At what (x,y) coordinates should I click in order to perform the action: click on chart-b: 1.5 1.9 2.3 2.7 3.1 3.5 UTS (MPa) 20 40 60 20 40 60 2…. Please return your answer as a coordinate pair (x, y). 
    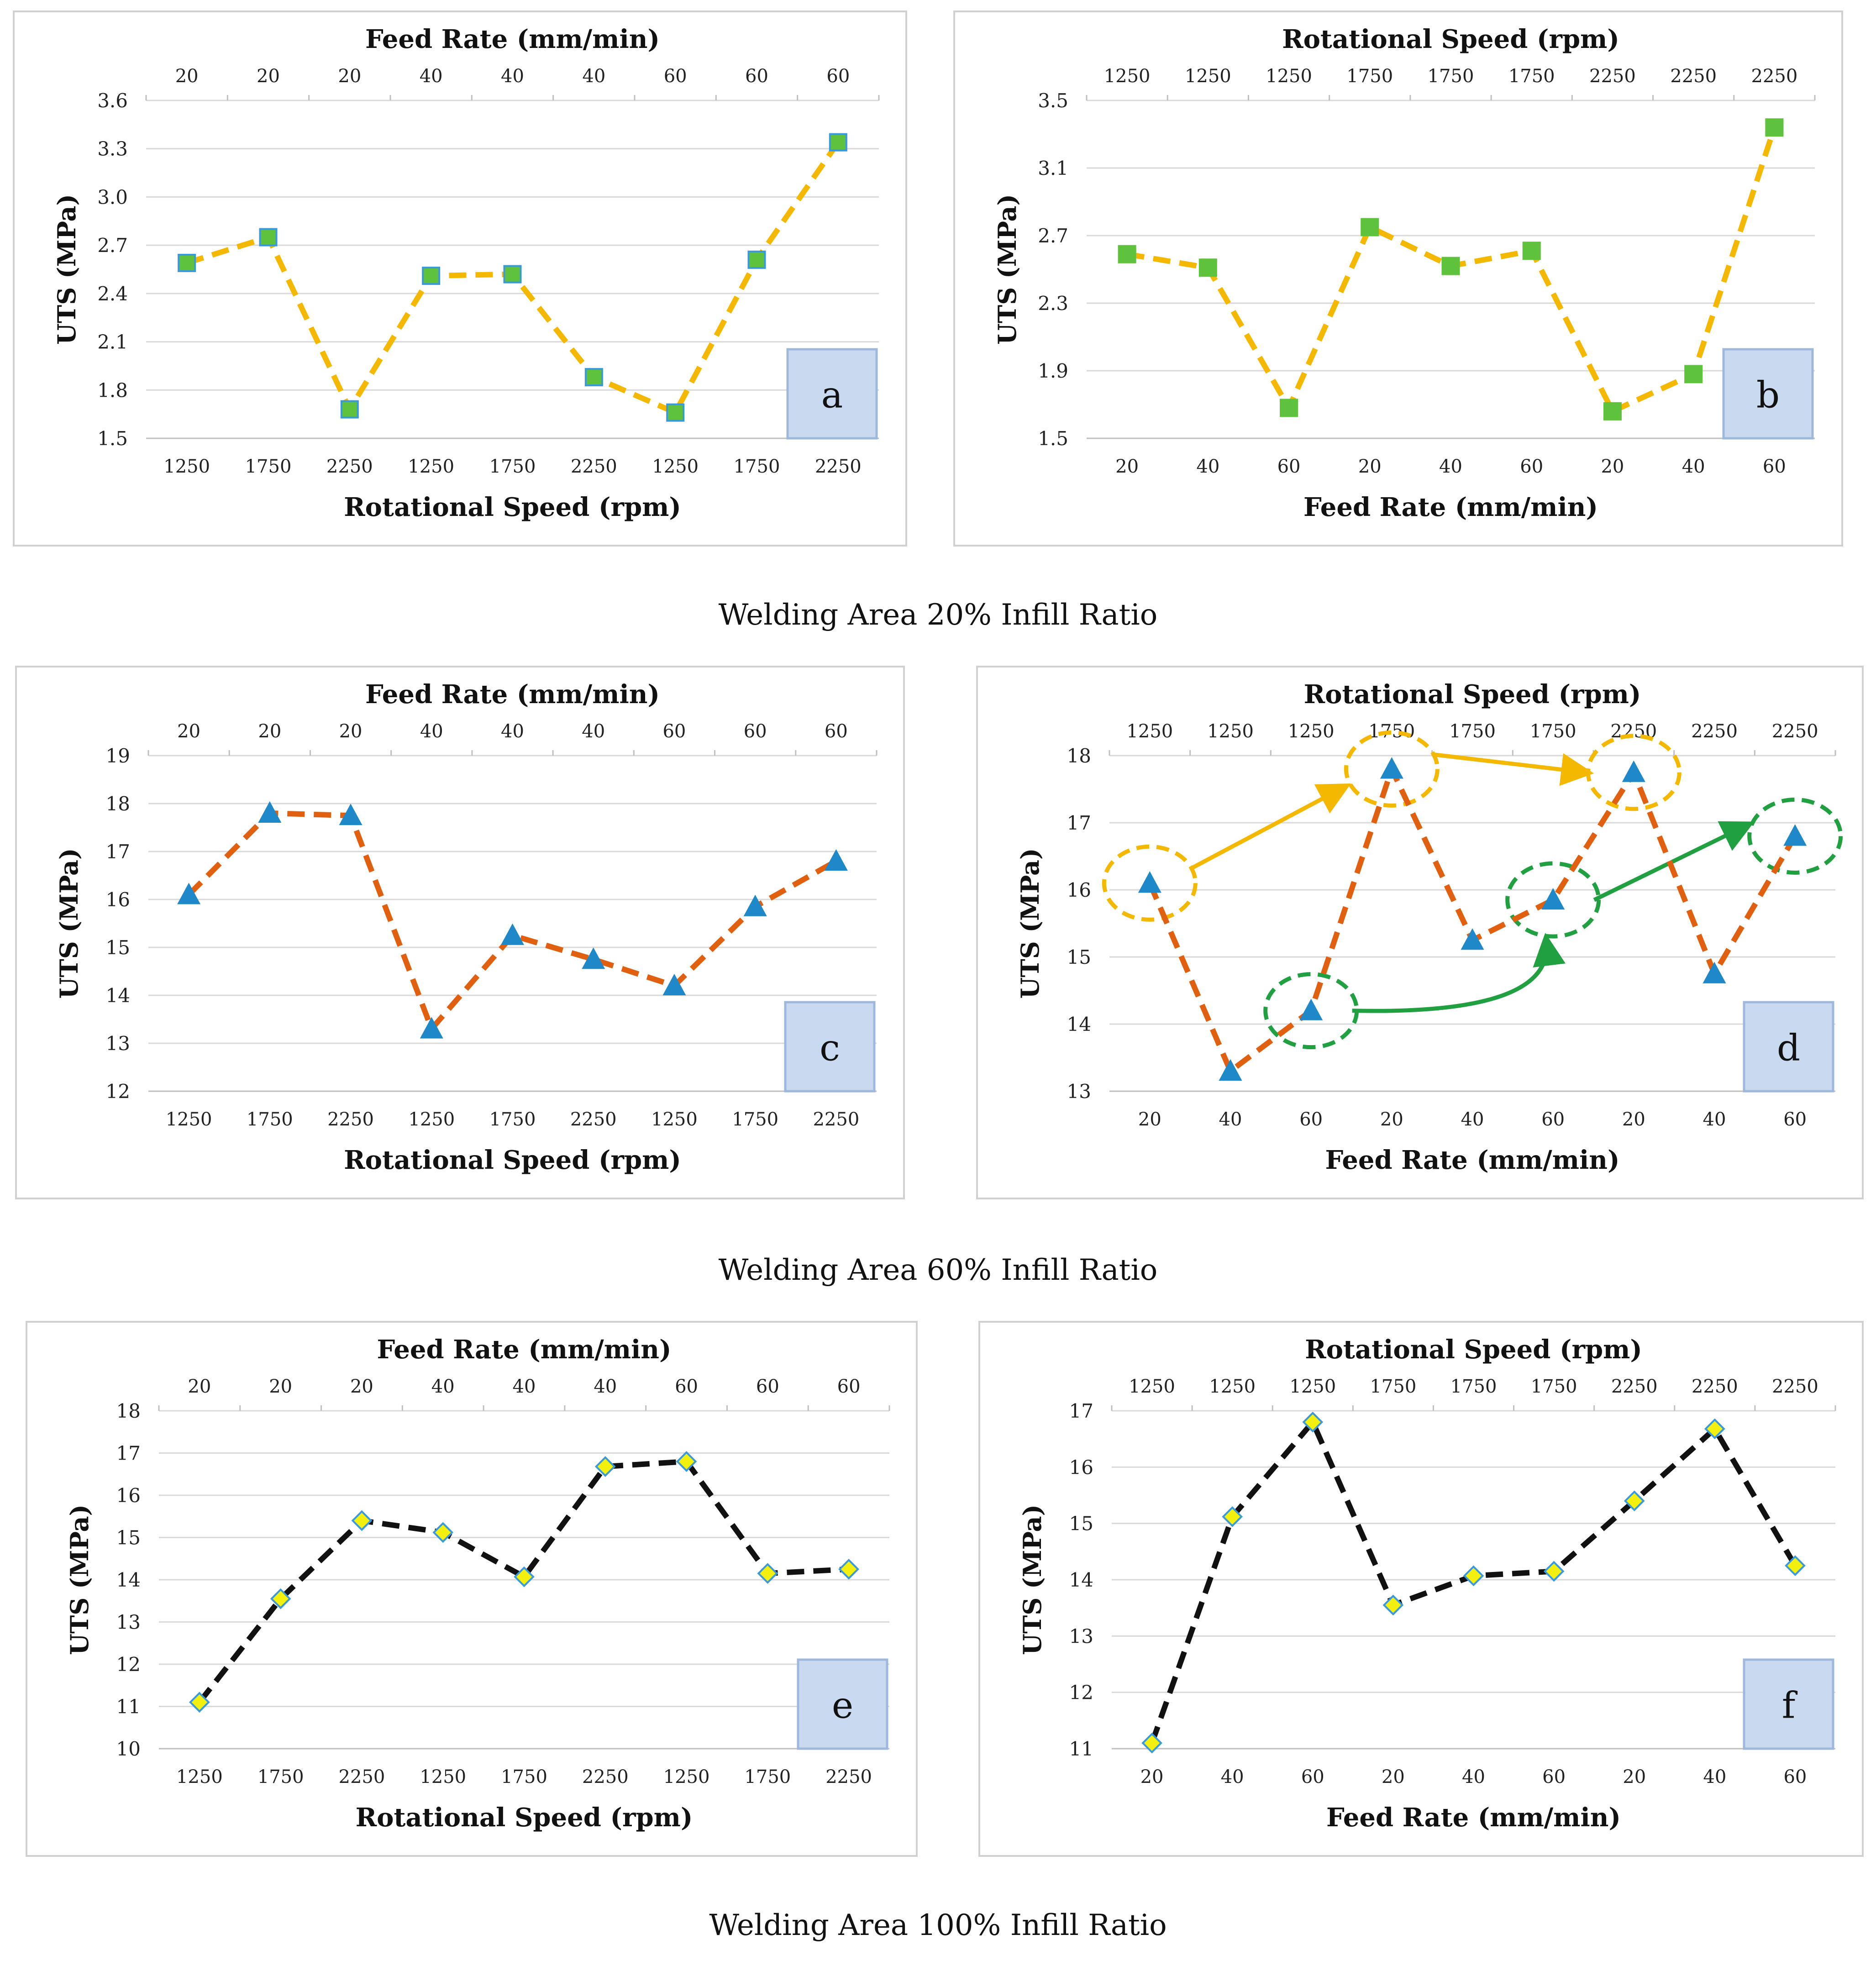
    Looking at the image, I should click on (1398, 279).